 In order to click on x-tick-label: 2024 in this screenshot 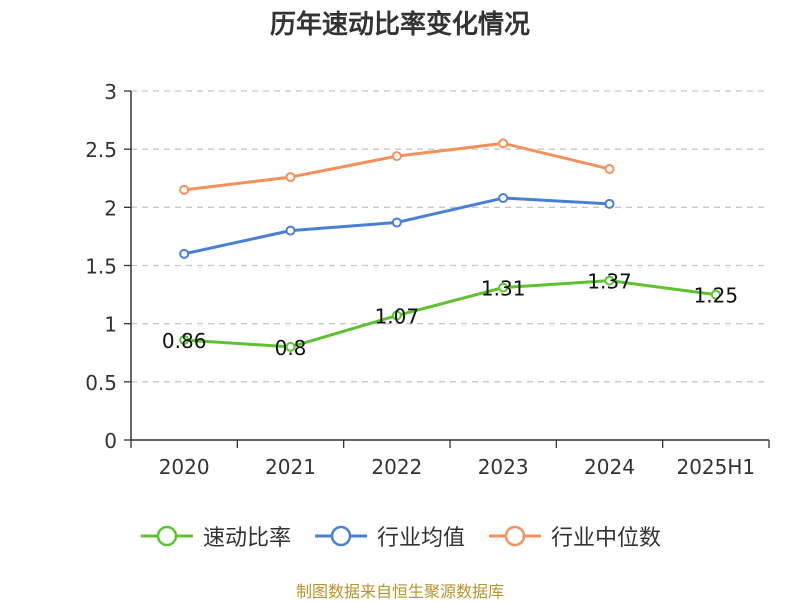, I will do `click(609, 467)`.